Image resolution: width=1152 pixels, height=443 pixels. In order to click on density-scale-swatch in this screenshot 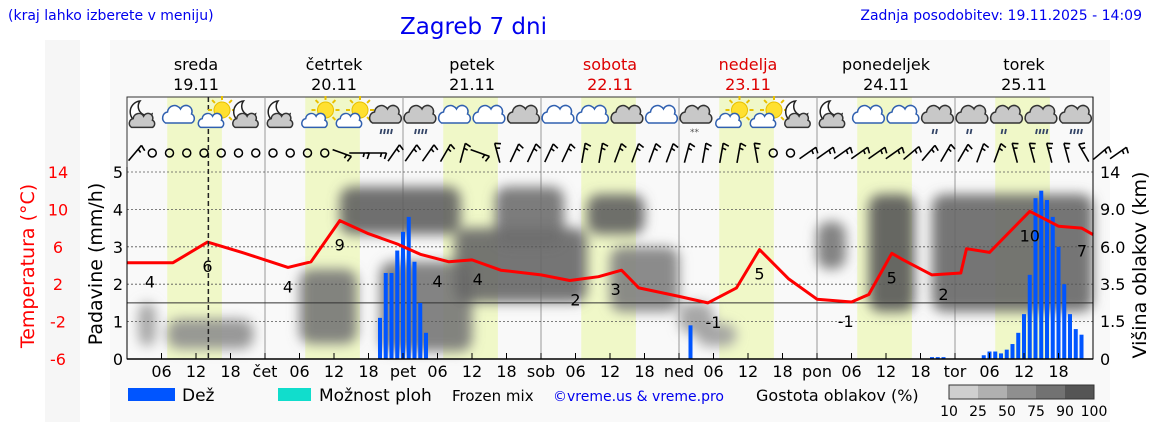, I will do `click(1021, 392)`.